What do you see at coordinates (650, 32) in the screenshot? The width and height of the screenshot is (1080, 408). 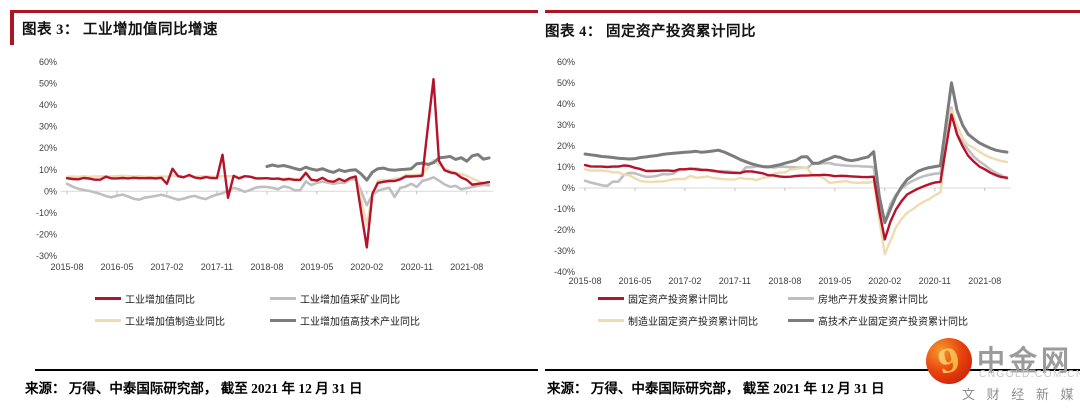 I see `right-chart-title: 图表 4： 固定资产投资累计同比` at bounding box center [650, 32].